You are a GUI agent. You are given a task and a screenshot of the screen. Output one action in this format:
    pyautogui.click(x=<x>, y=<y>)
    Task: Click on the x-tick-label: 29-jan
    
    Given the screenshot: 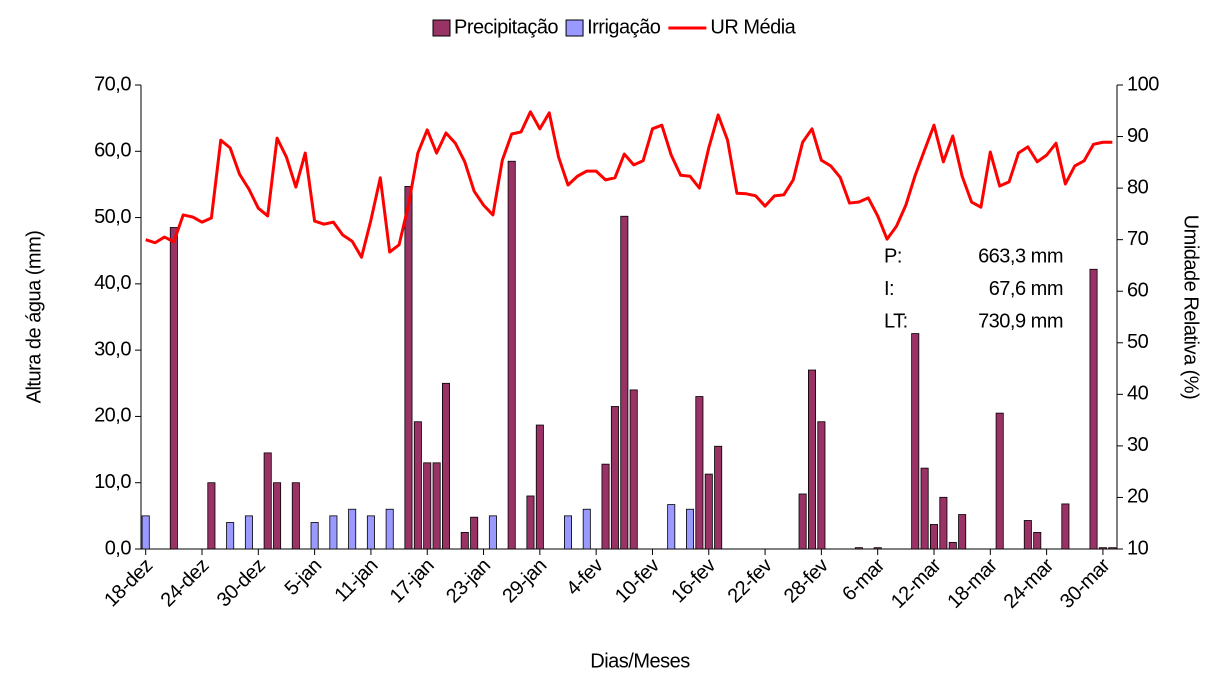 What is the action you would take?
    pyautogui.click(x=524, y=581)
    